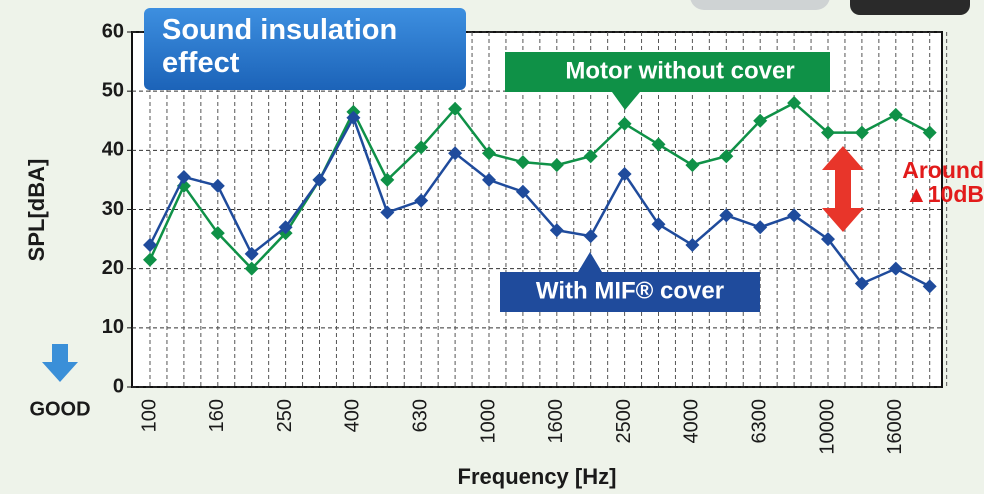 The height and width of the screenshot is (494, 984). I want to click on y-tick-label: 40, so click(113, 150).